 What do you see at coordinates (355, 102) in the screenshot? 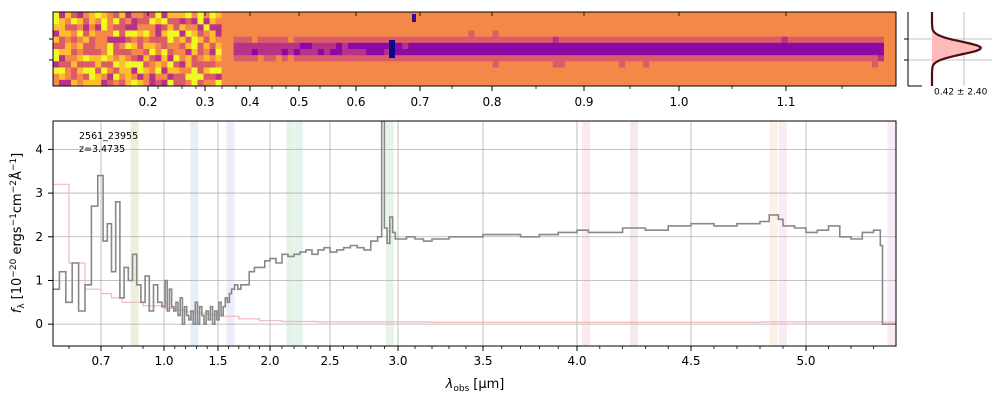
I see `top-tick-label: 0.6` at bounding box center [355, 102].